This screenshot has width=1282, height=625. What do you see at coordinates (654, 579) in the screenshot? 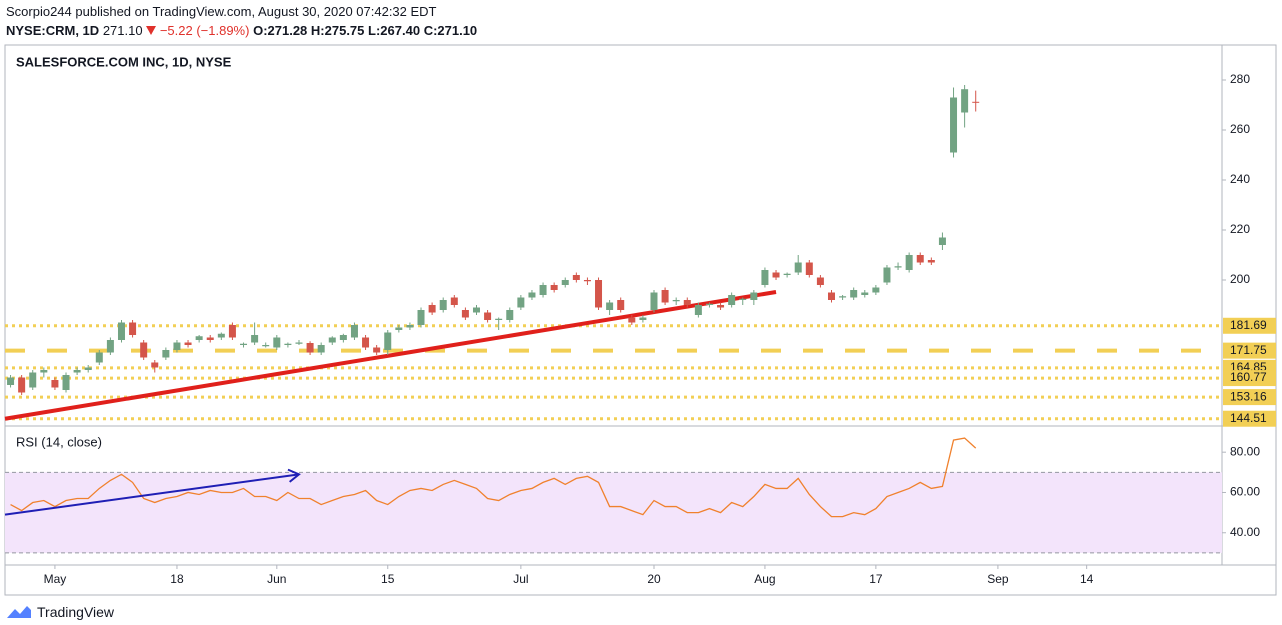
I see `x-tick-label: 20` at bounding box center [654, 579].